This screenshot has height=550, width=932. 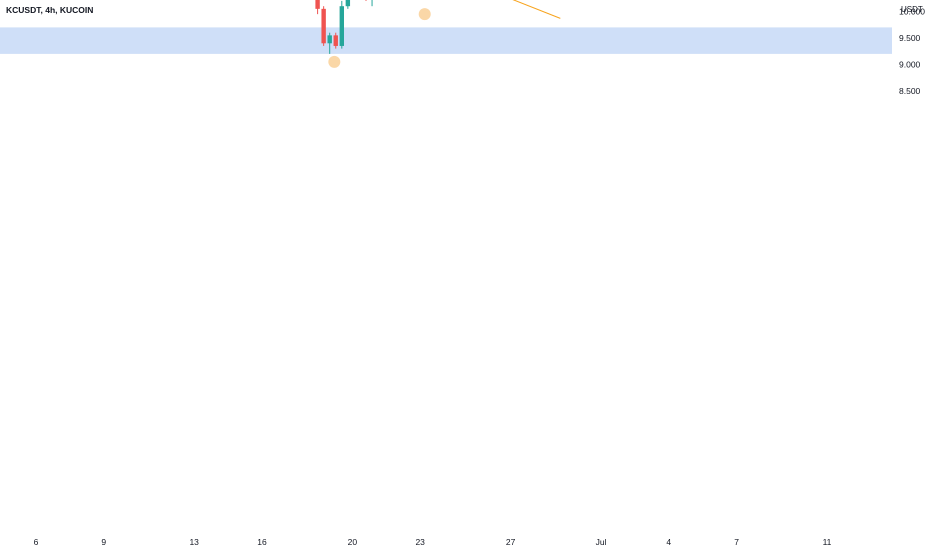 What do you see at coordinates (536, 9) in the screenshot?
I see `trendline` at bounding box center [536, 9].